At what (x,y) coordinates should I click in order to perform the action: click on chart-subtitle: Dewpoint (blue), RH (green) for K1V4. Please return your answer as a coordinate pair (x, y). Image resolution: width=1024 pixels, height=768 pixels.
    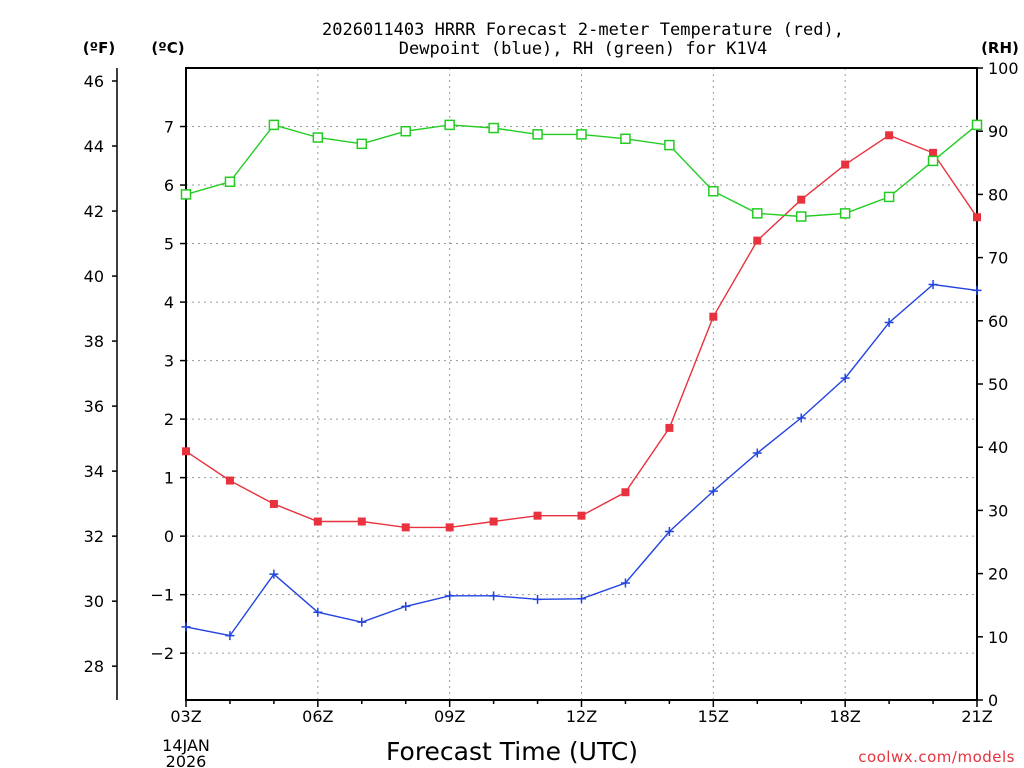
    Looking at the image, I should click on (583, 49).